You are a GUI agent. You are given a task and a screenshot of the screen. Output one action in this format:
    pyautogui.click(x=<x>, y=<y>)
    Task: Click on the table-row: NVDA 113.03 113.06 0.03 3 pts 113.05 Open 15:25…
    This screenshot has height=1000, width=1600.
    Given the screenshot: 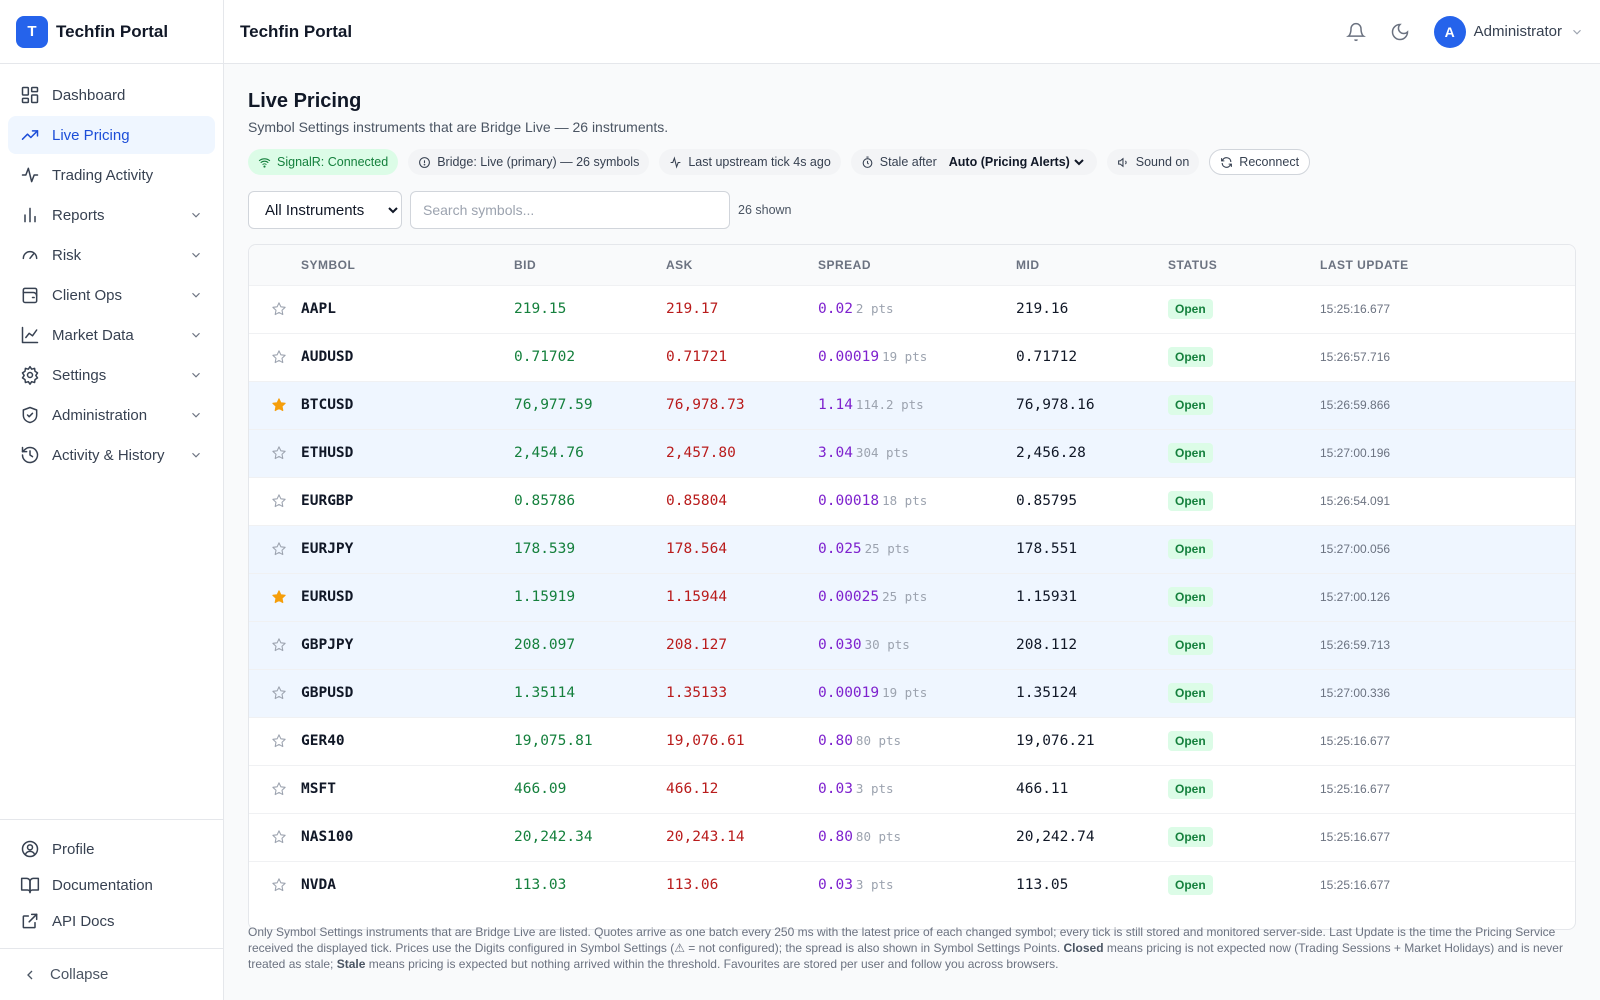 What is the action you would take?
    pyautogui.click(x=912, y=884)
    